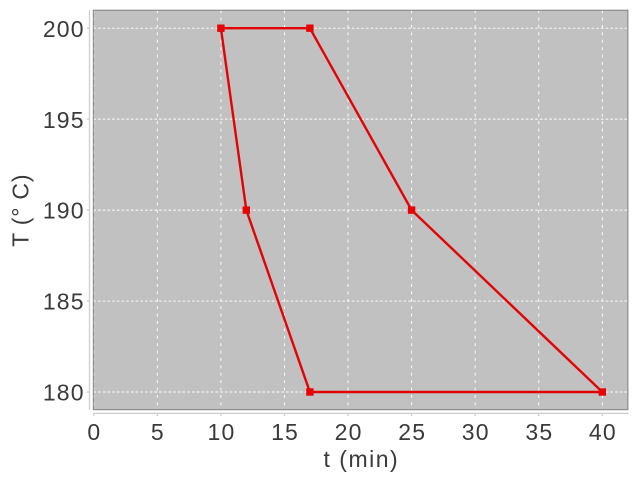  Describe the element at coordinates (349, 432) in the screenshot. I see `svg-text: 20` at that location.